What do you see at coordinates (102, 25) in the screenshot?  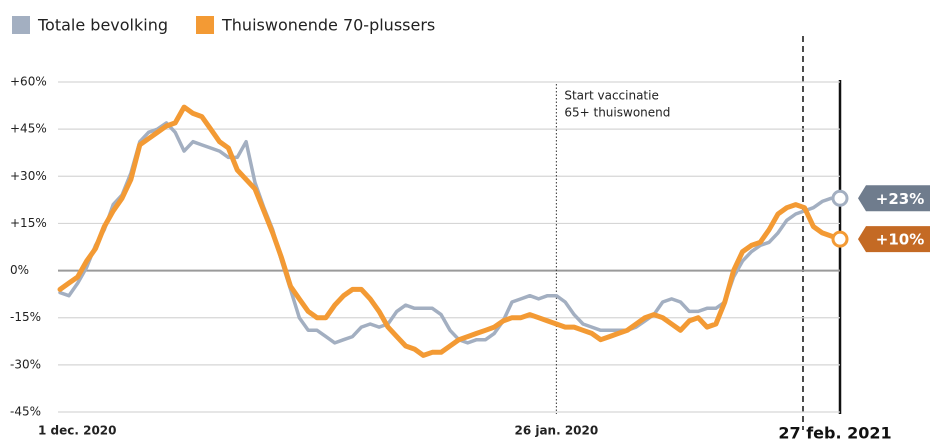 I see `legend-label: Totale bevolking` at bounding box center [102, 25].